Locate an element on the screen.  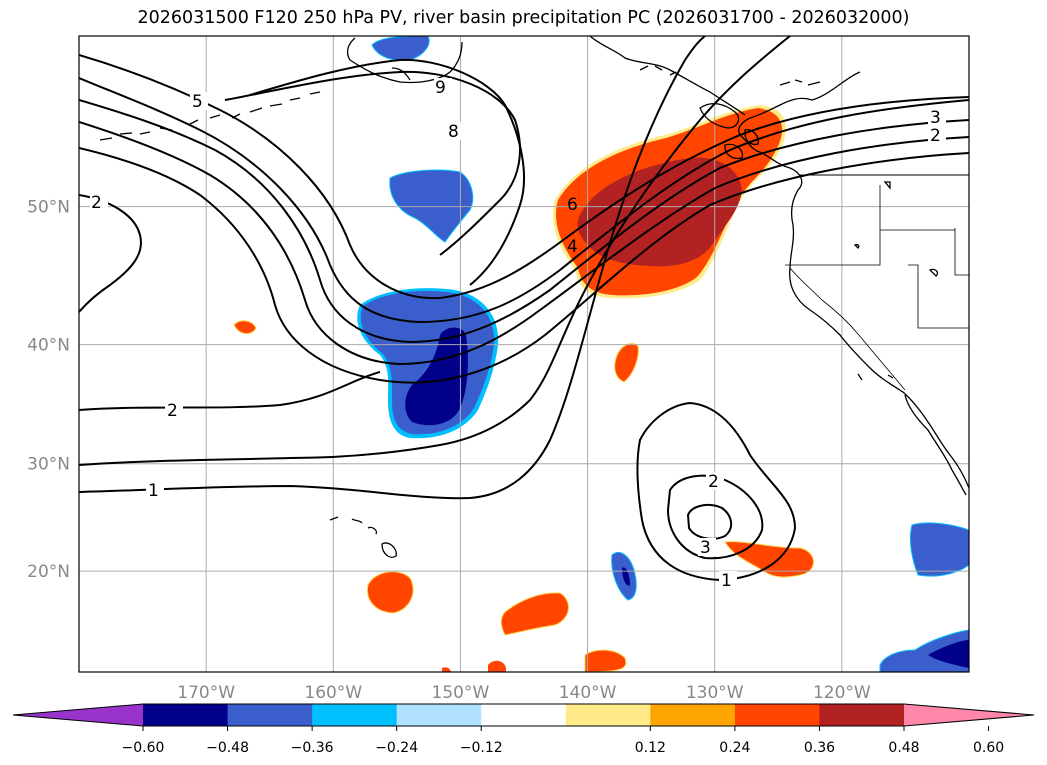
longitude-tick-label: 120°W is located at coordinates (842, 693).